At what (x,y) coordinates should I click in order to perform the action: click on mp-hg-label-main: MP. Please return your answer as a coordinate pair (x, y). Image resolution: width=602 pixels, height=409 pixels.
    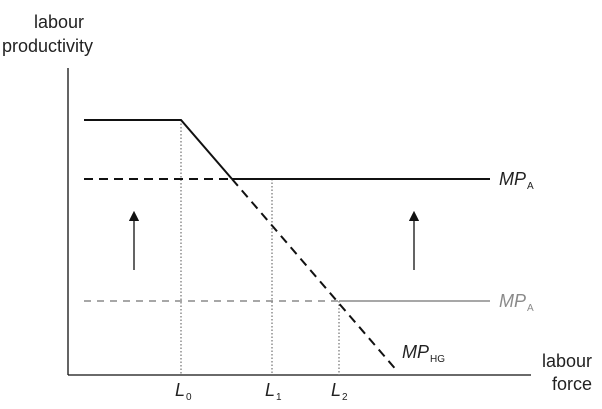
    Looking at the image, I should click on (415, 352).